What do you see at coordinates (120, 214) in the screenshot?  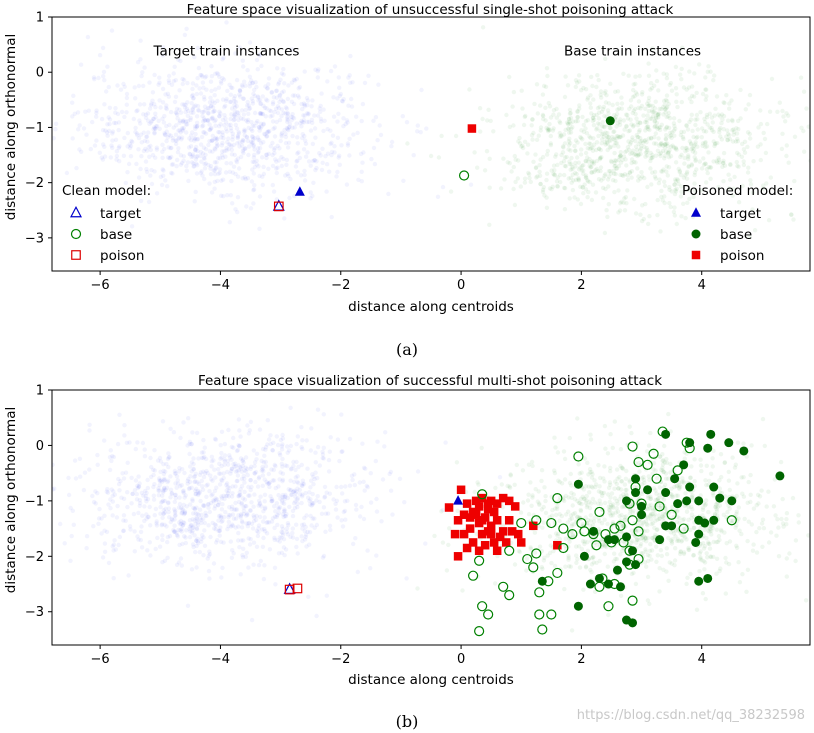 I see `legend-item-label: target` at bounding box center [120, 214].